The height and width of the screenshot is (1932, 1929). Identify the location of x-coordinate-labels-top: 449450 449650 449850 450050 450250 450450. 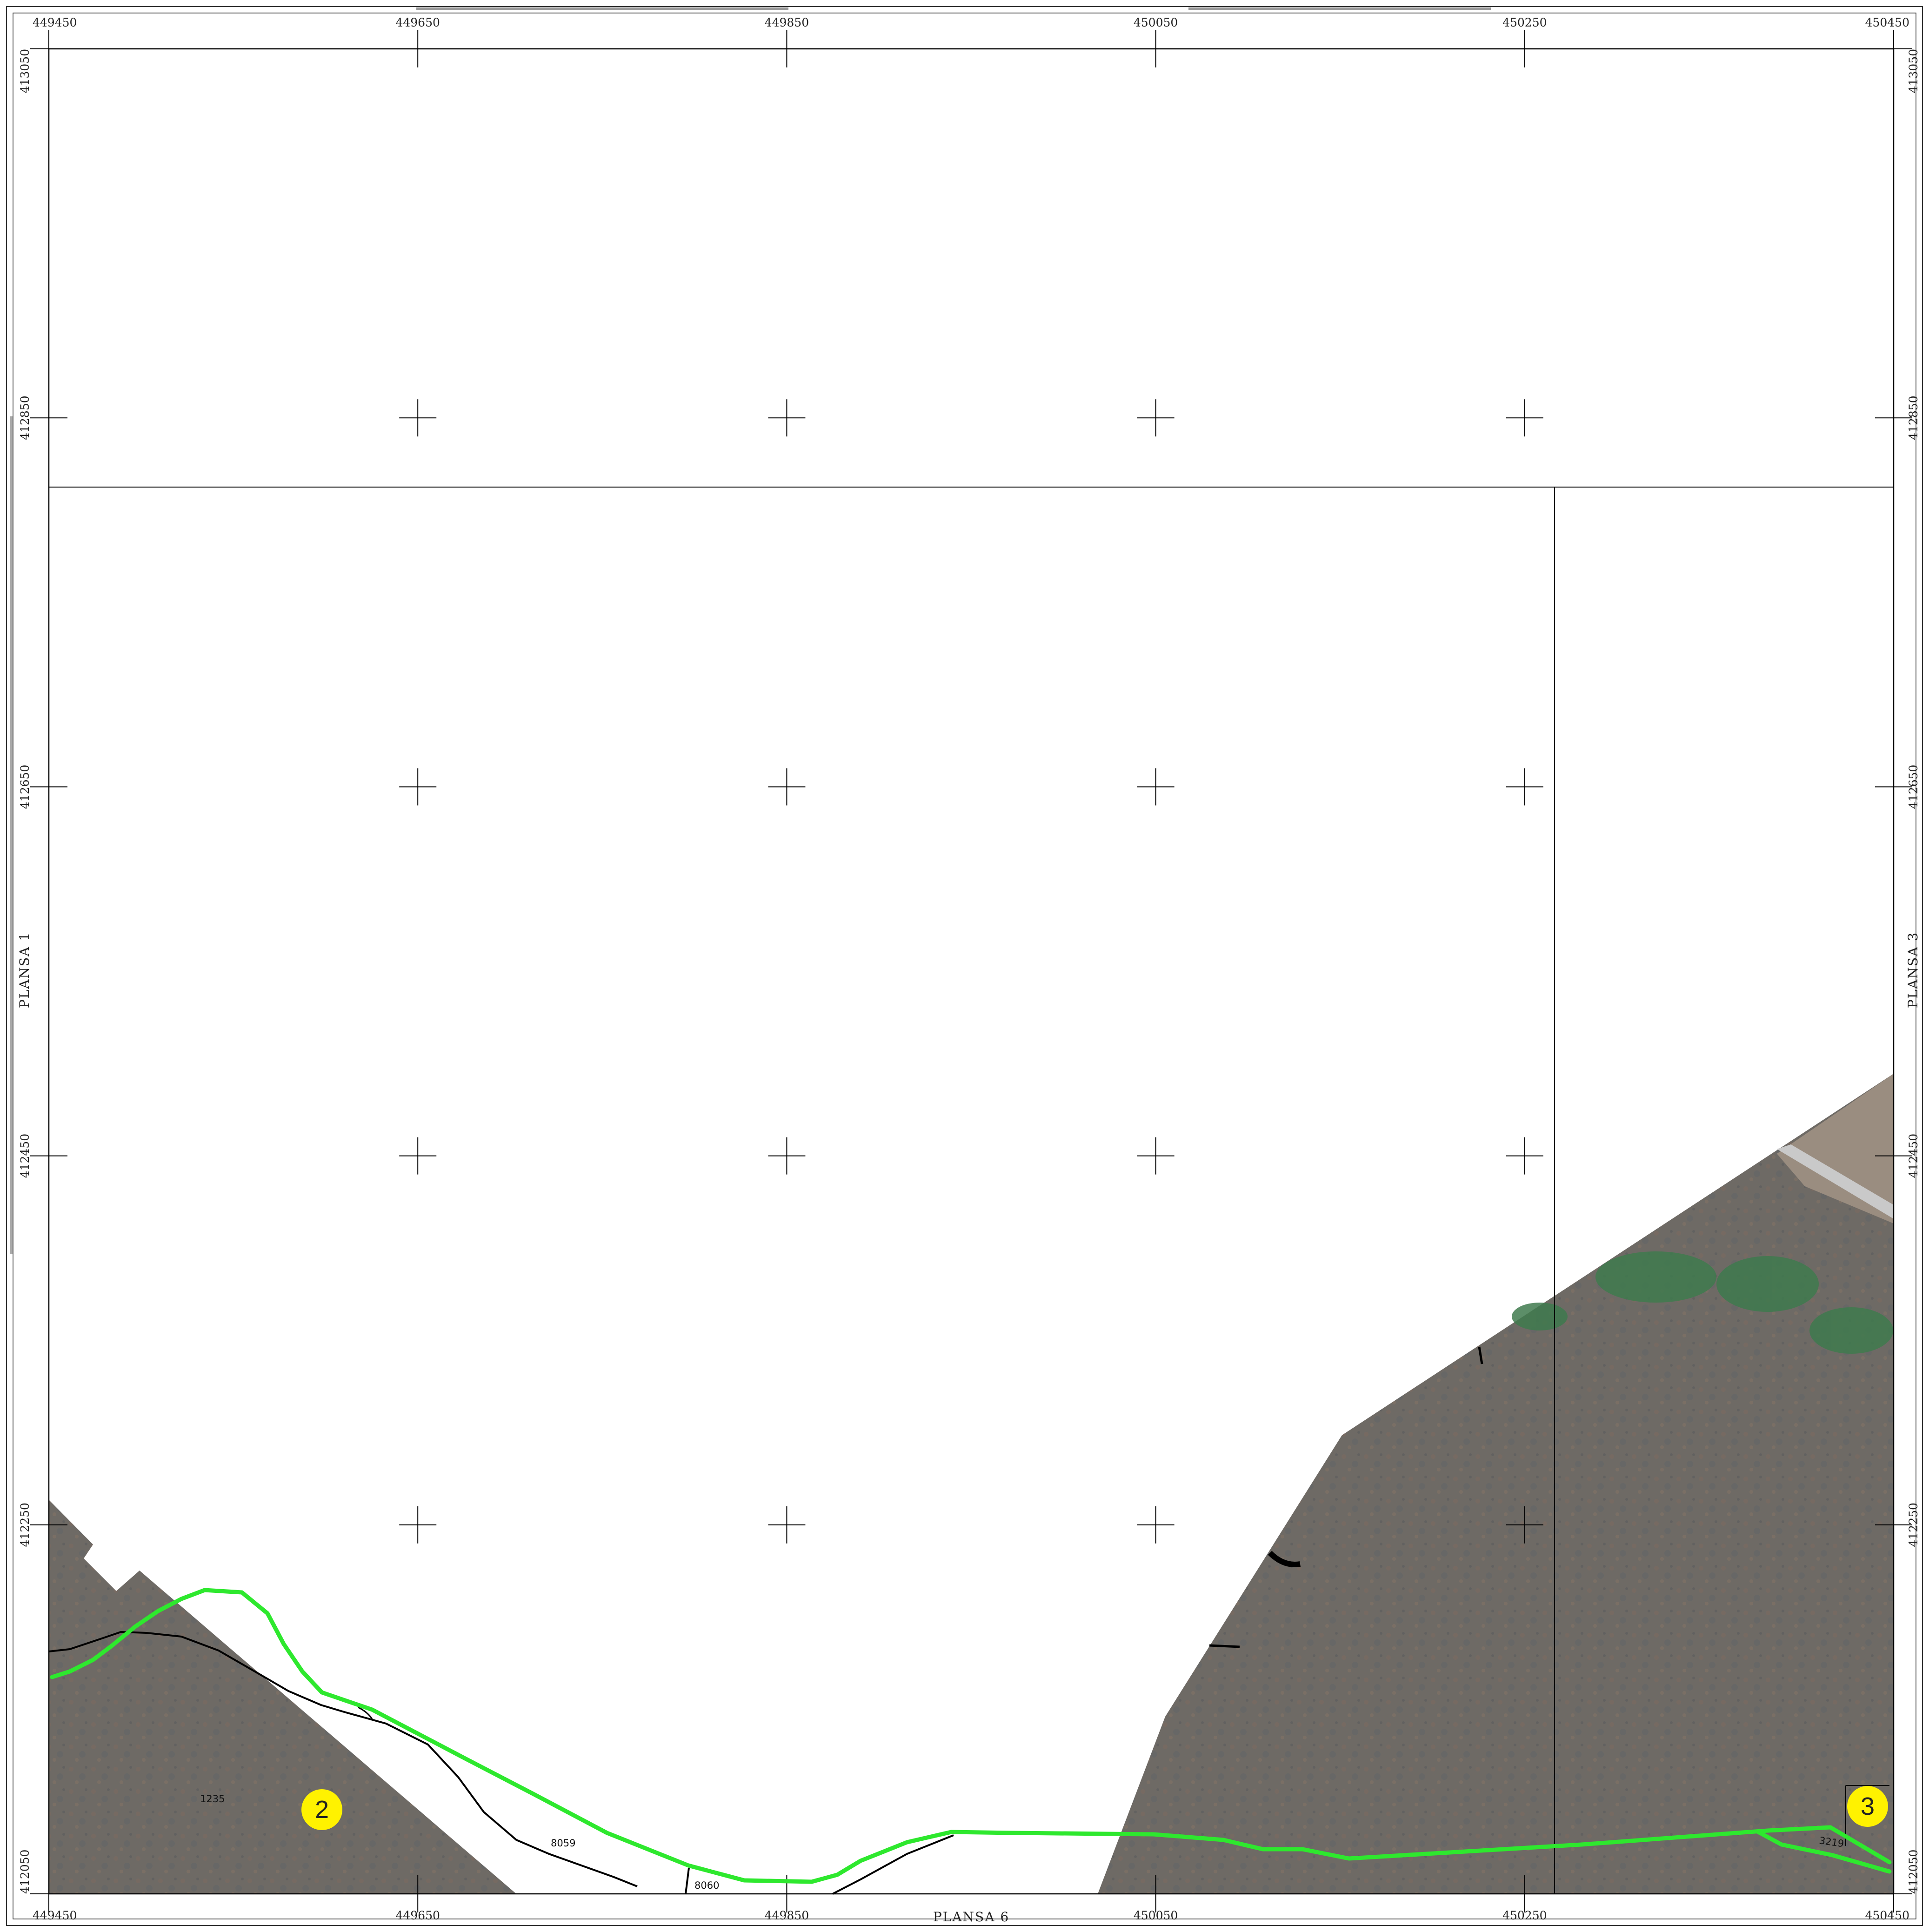
(971, 23).